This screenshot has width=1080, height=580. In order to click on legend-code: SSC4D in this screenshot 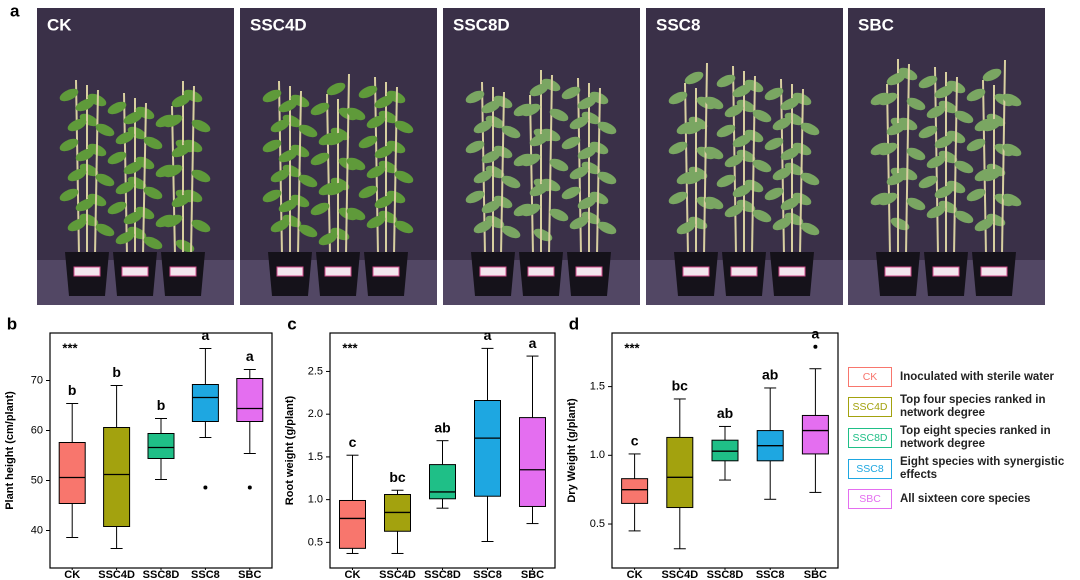, I will do `click(870, 407)`.